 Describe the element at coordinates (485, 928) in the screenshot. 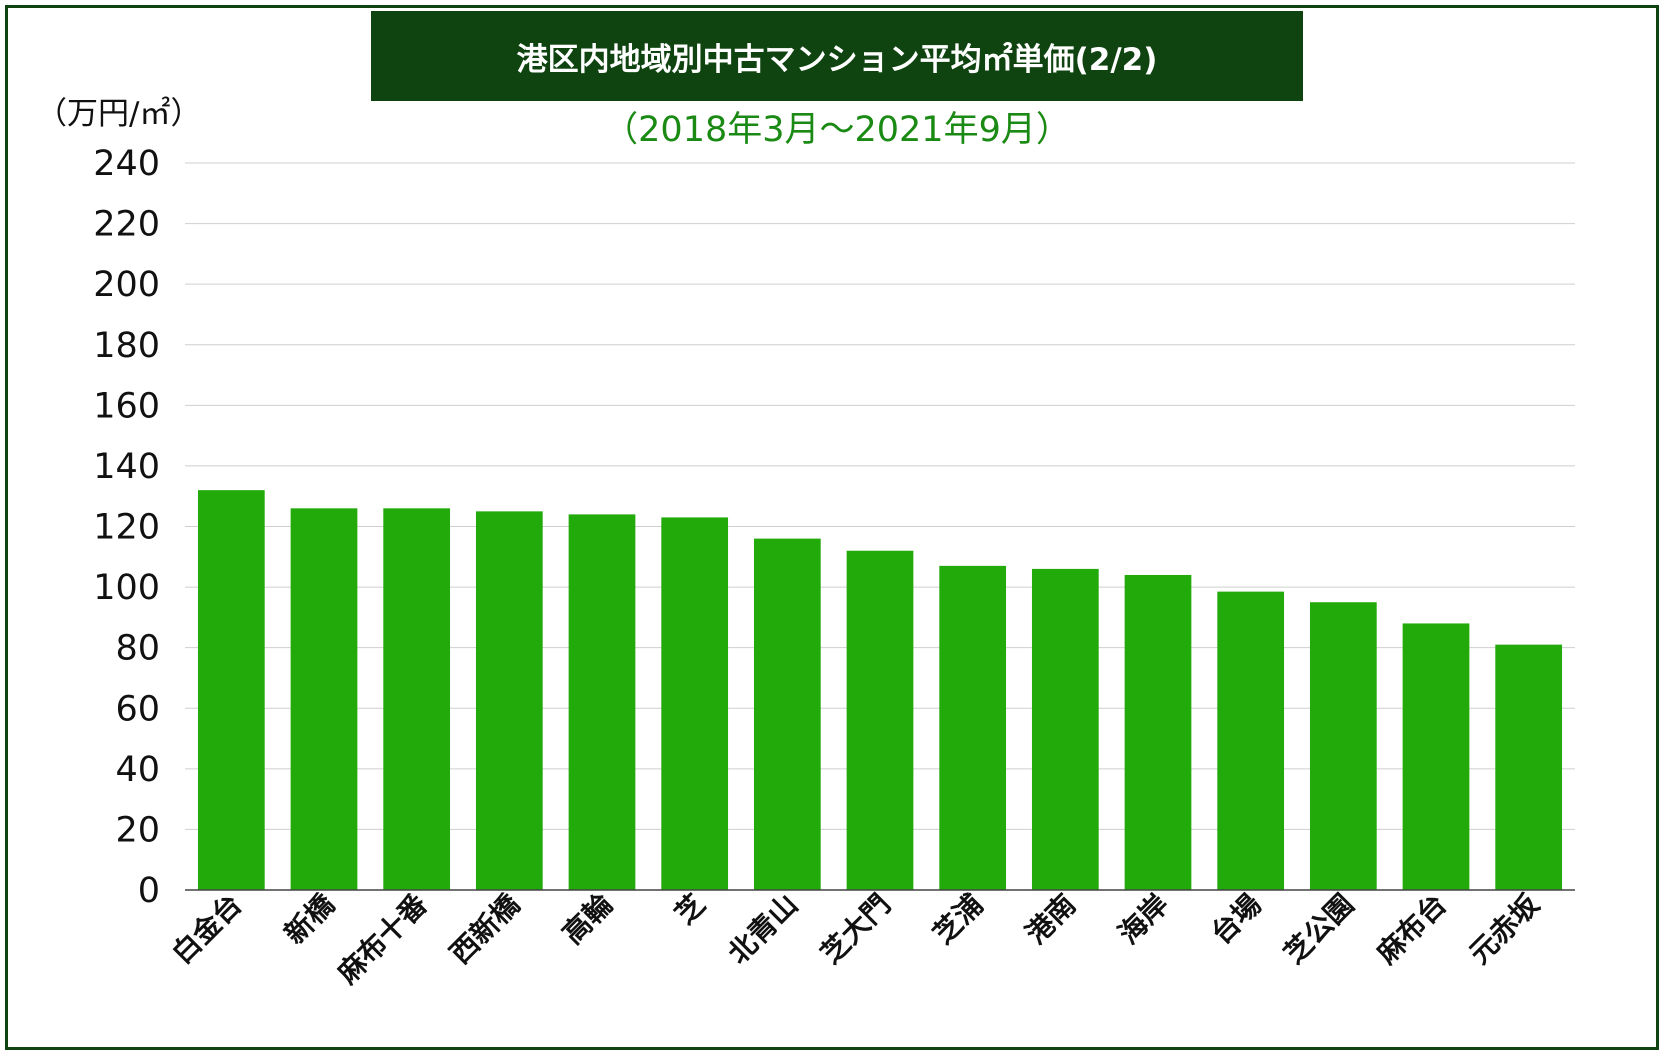

I see `x-category-label: 西新橋` at that location.